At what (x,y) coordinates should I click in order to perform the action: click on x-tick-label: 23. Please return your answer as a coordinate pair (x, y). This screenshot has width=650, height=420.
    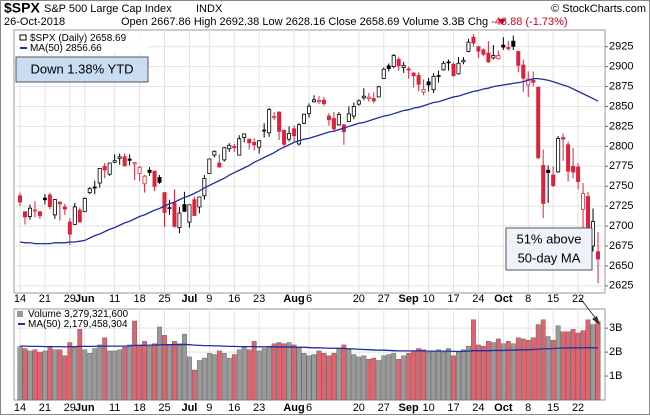
    Looking at the image, I should click on (259, 408).